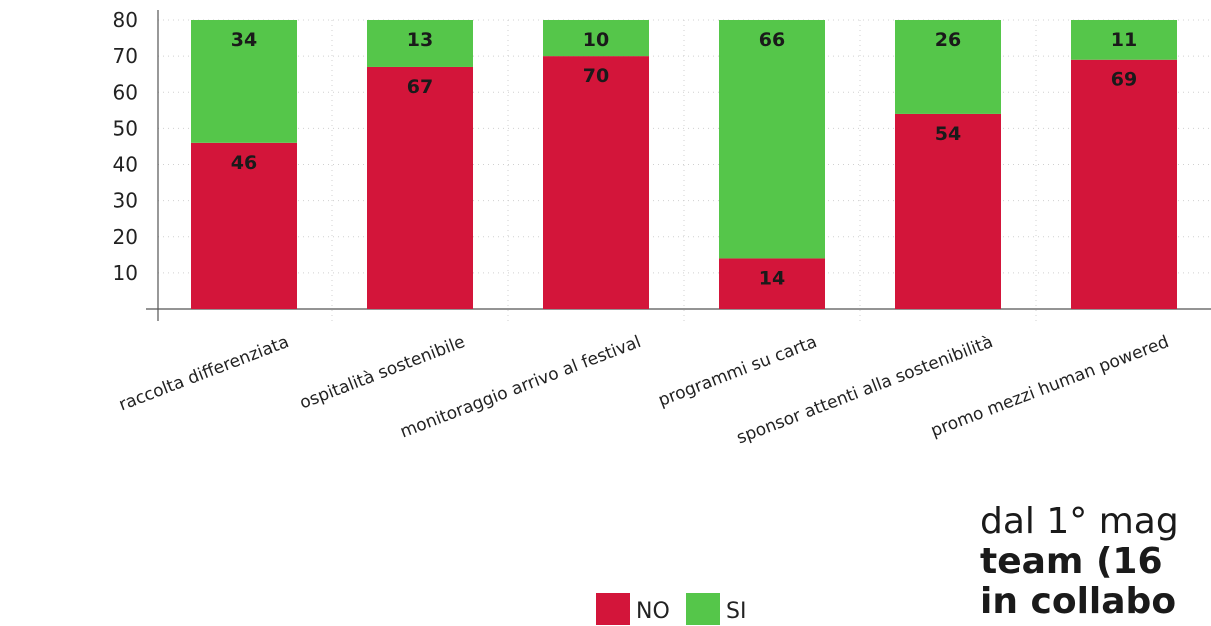 Image resolution: width=1211 pixels, height=626 pixels. What do you see at coordinates (596, 76) in the screenshot?
I see `data-label-no: 70` at bounding box center [596, 76].